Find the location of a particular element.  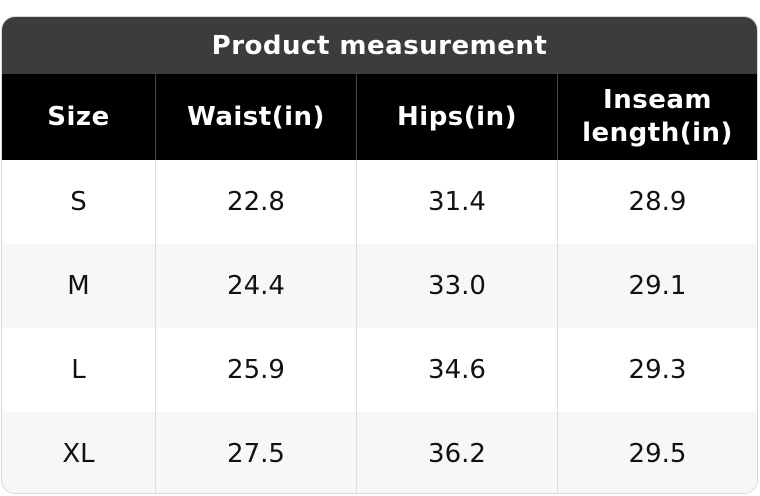

column-header: Inseam length(in) is located at coordinates (657, 117).